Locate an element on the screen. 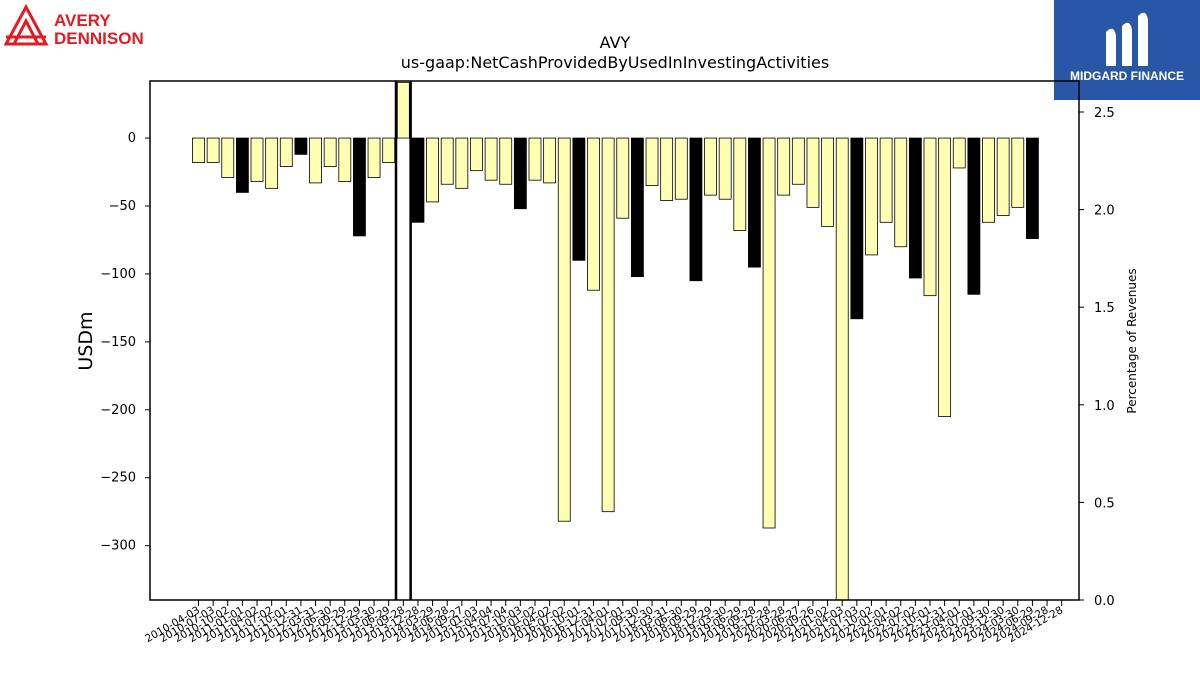 This screenshot has height=675, width=1200. avery-dennison-logo-mark: AVERY DENNISON is located at coordinates (73, 25).